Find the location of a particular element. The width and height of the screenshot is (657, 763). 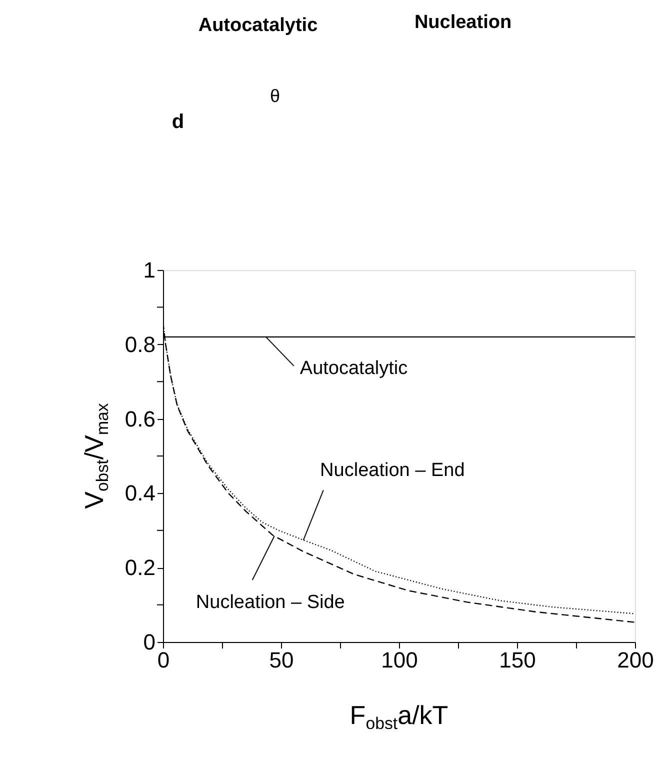

y-tick-label: 0.6 is located at coordinates (140, 419).